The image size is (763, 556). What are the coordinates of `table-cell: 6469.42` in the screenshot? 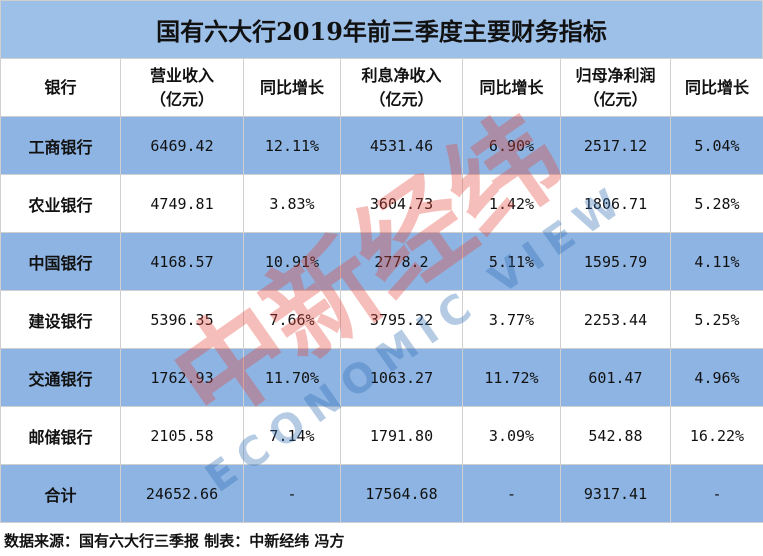 It's located at (182, 145).